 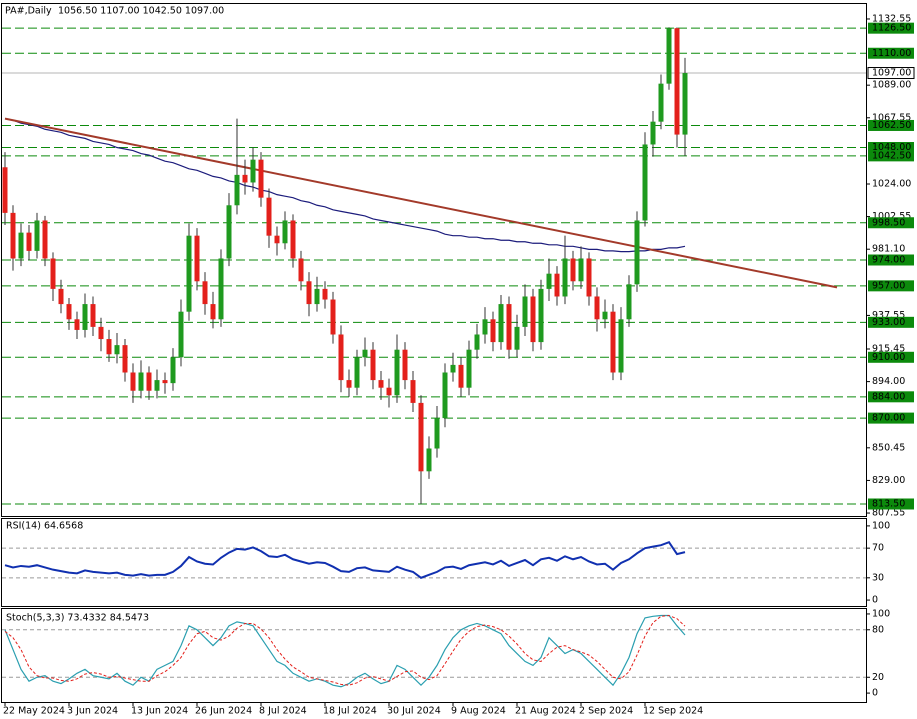 What do you see at coordinates (891, 147) in the screenshot?
I see `level-label: 1048.00` at bounding box center [891, 147].